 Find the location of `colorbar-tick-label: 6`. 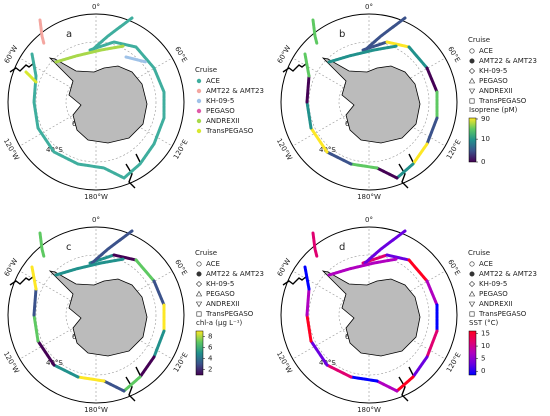

colorbar-tick-label: 6 is located at coordinates (210, 348).